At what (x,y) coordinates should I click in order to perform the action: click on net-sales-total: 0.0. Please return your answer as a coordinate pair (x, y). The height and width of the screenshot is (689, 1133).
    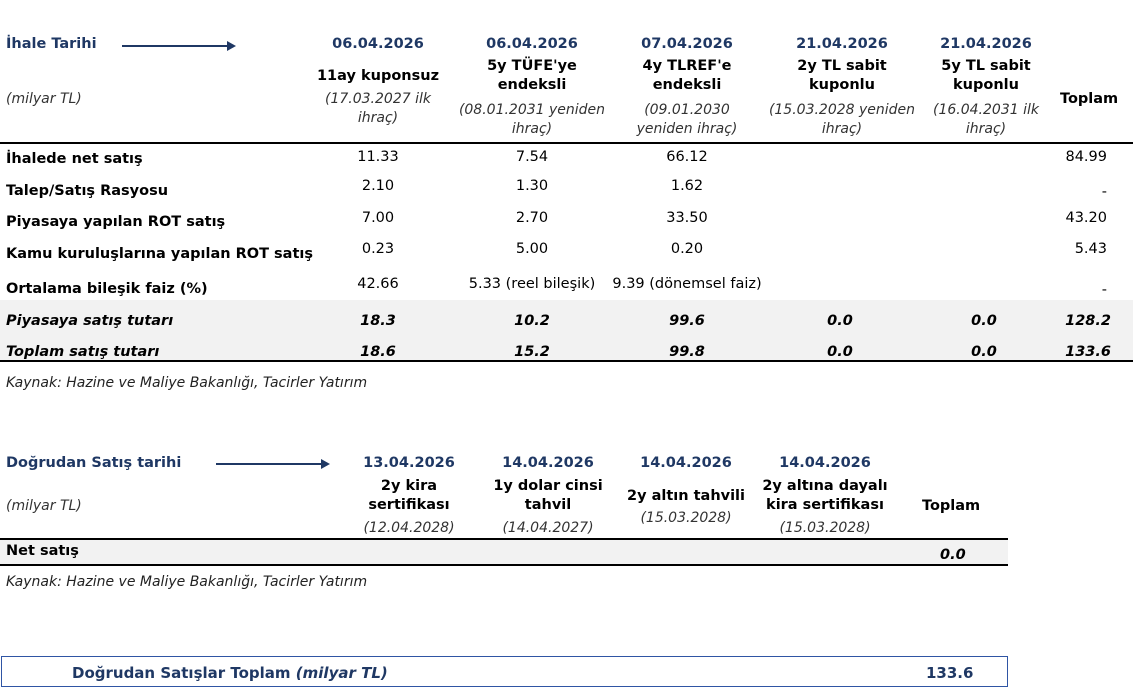
    Looking at the image, I should click on (953, 555).